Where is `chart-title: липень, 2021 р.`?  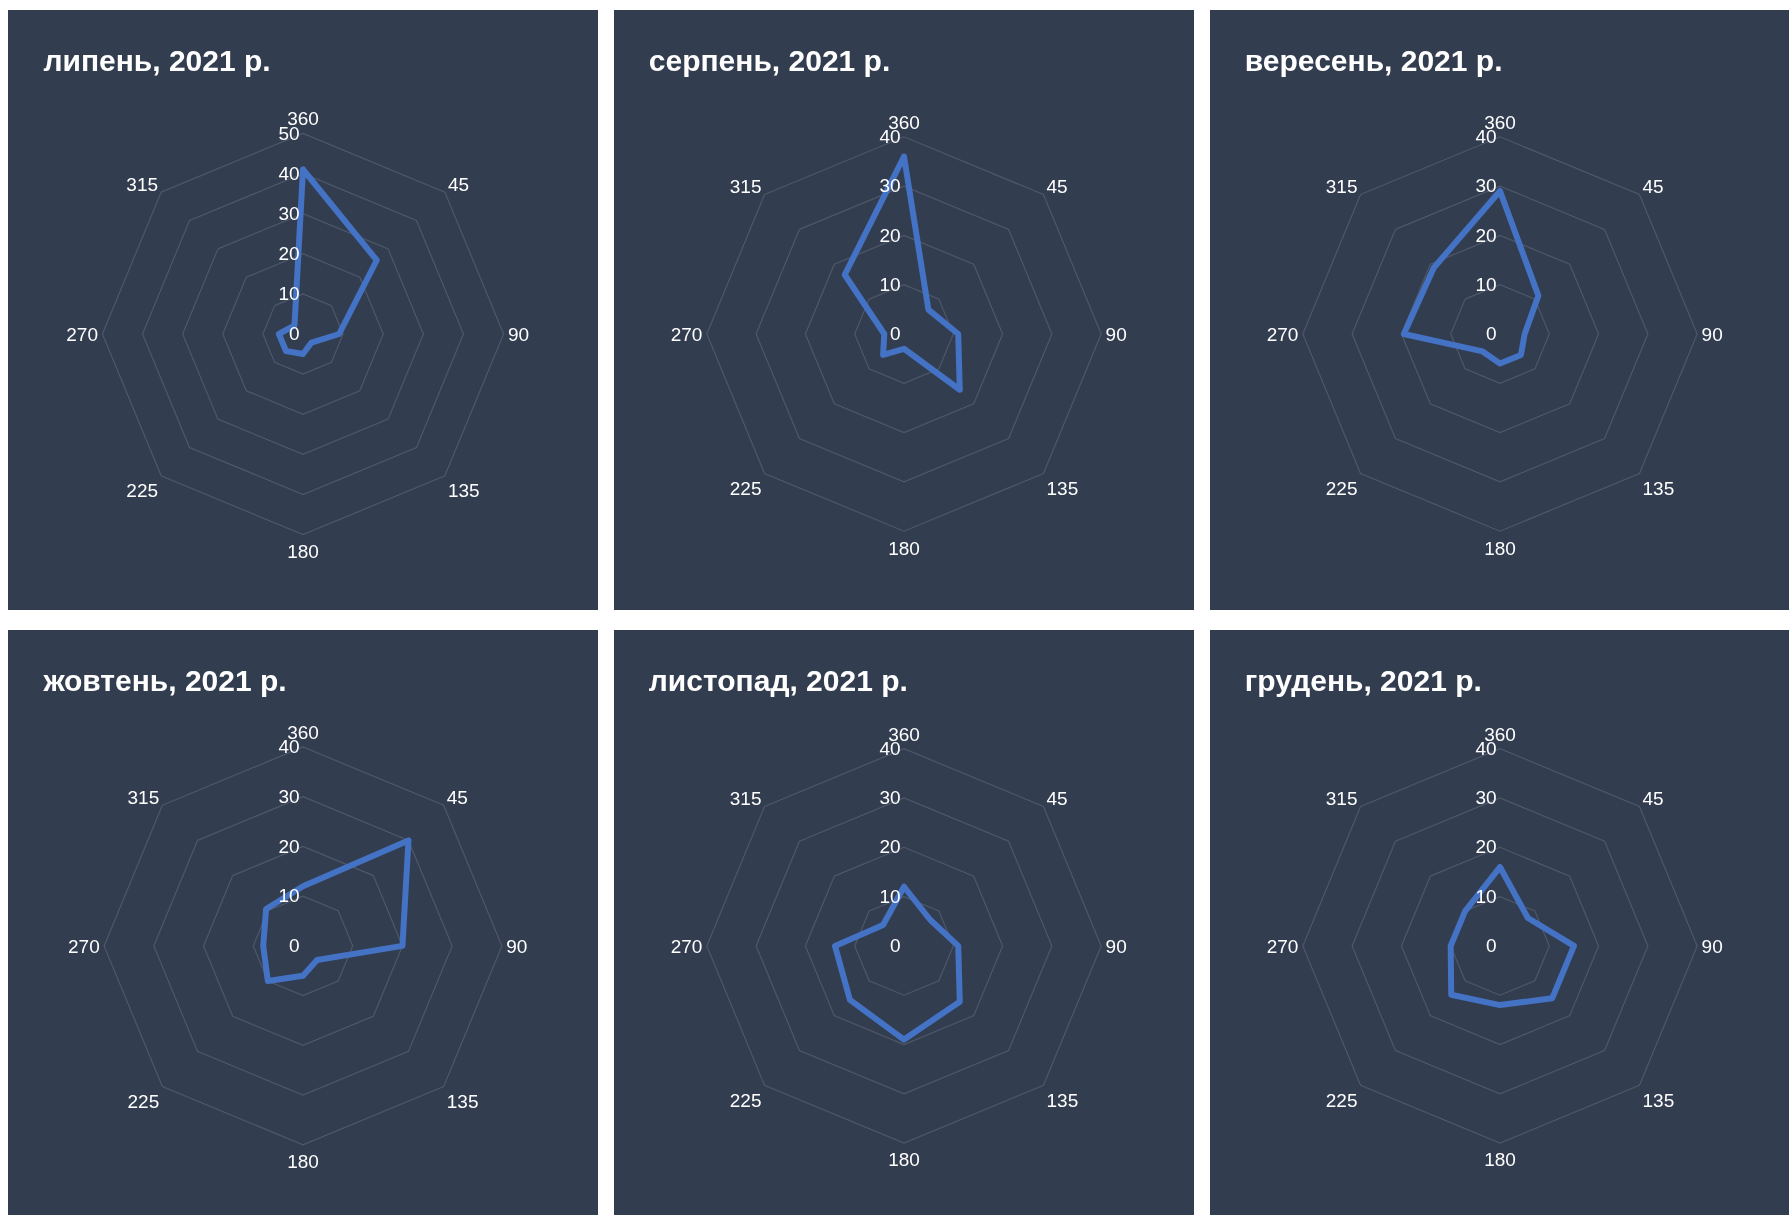
chart-title: липень, 2021 р. is located at coordinates (157, 60).